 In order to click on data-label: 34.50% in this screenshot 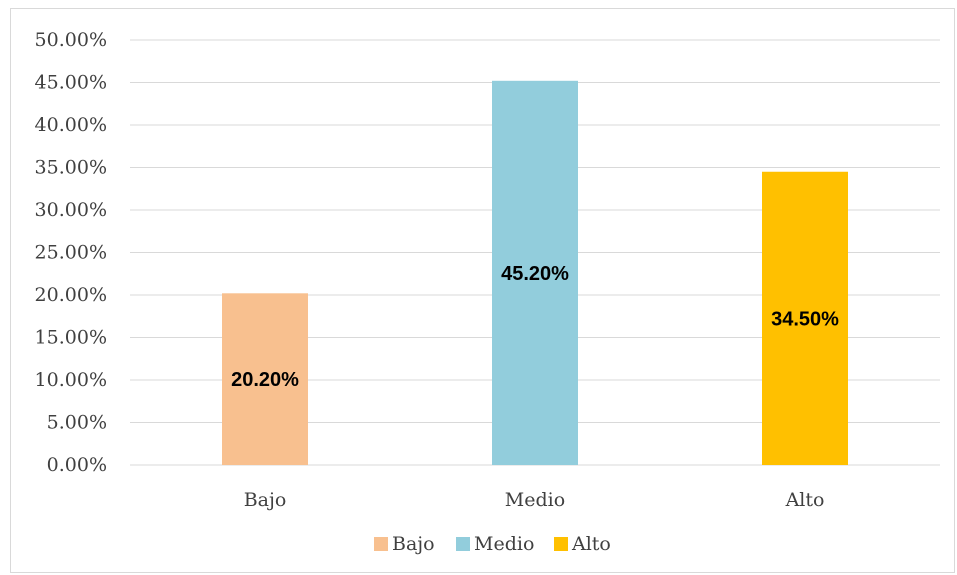, I will do `click(805, 319)`.